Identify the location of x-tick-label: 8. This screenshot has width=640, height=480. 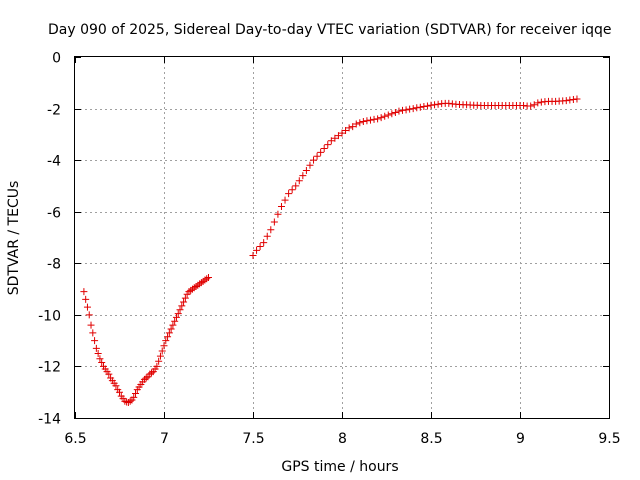
(342, 439).